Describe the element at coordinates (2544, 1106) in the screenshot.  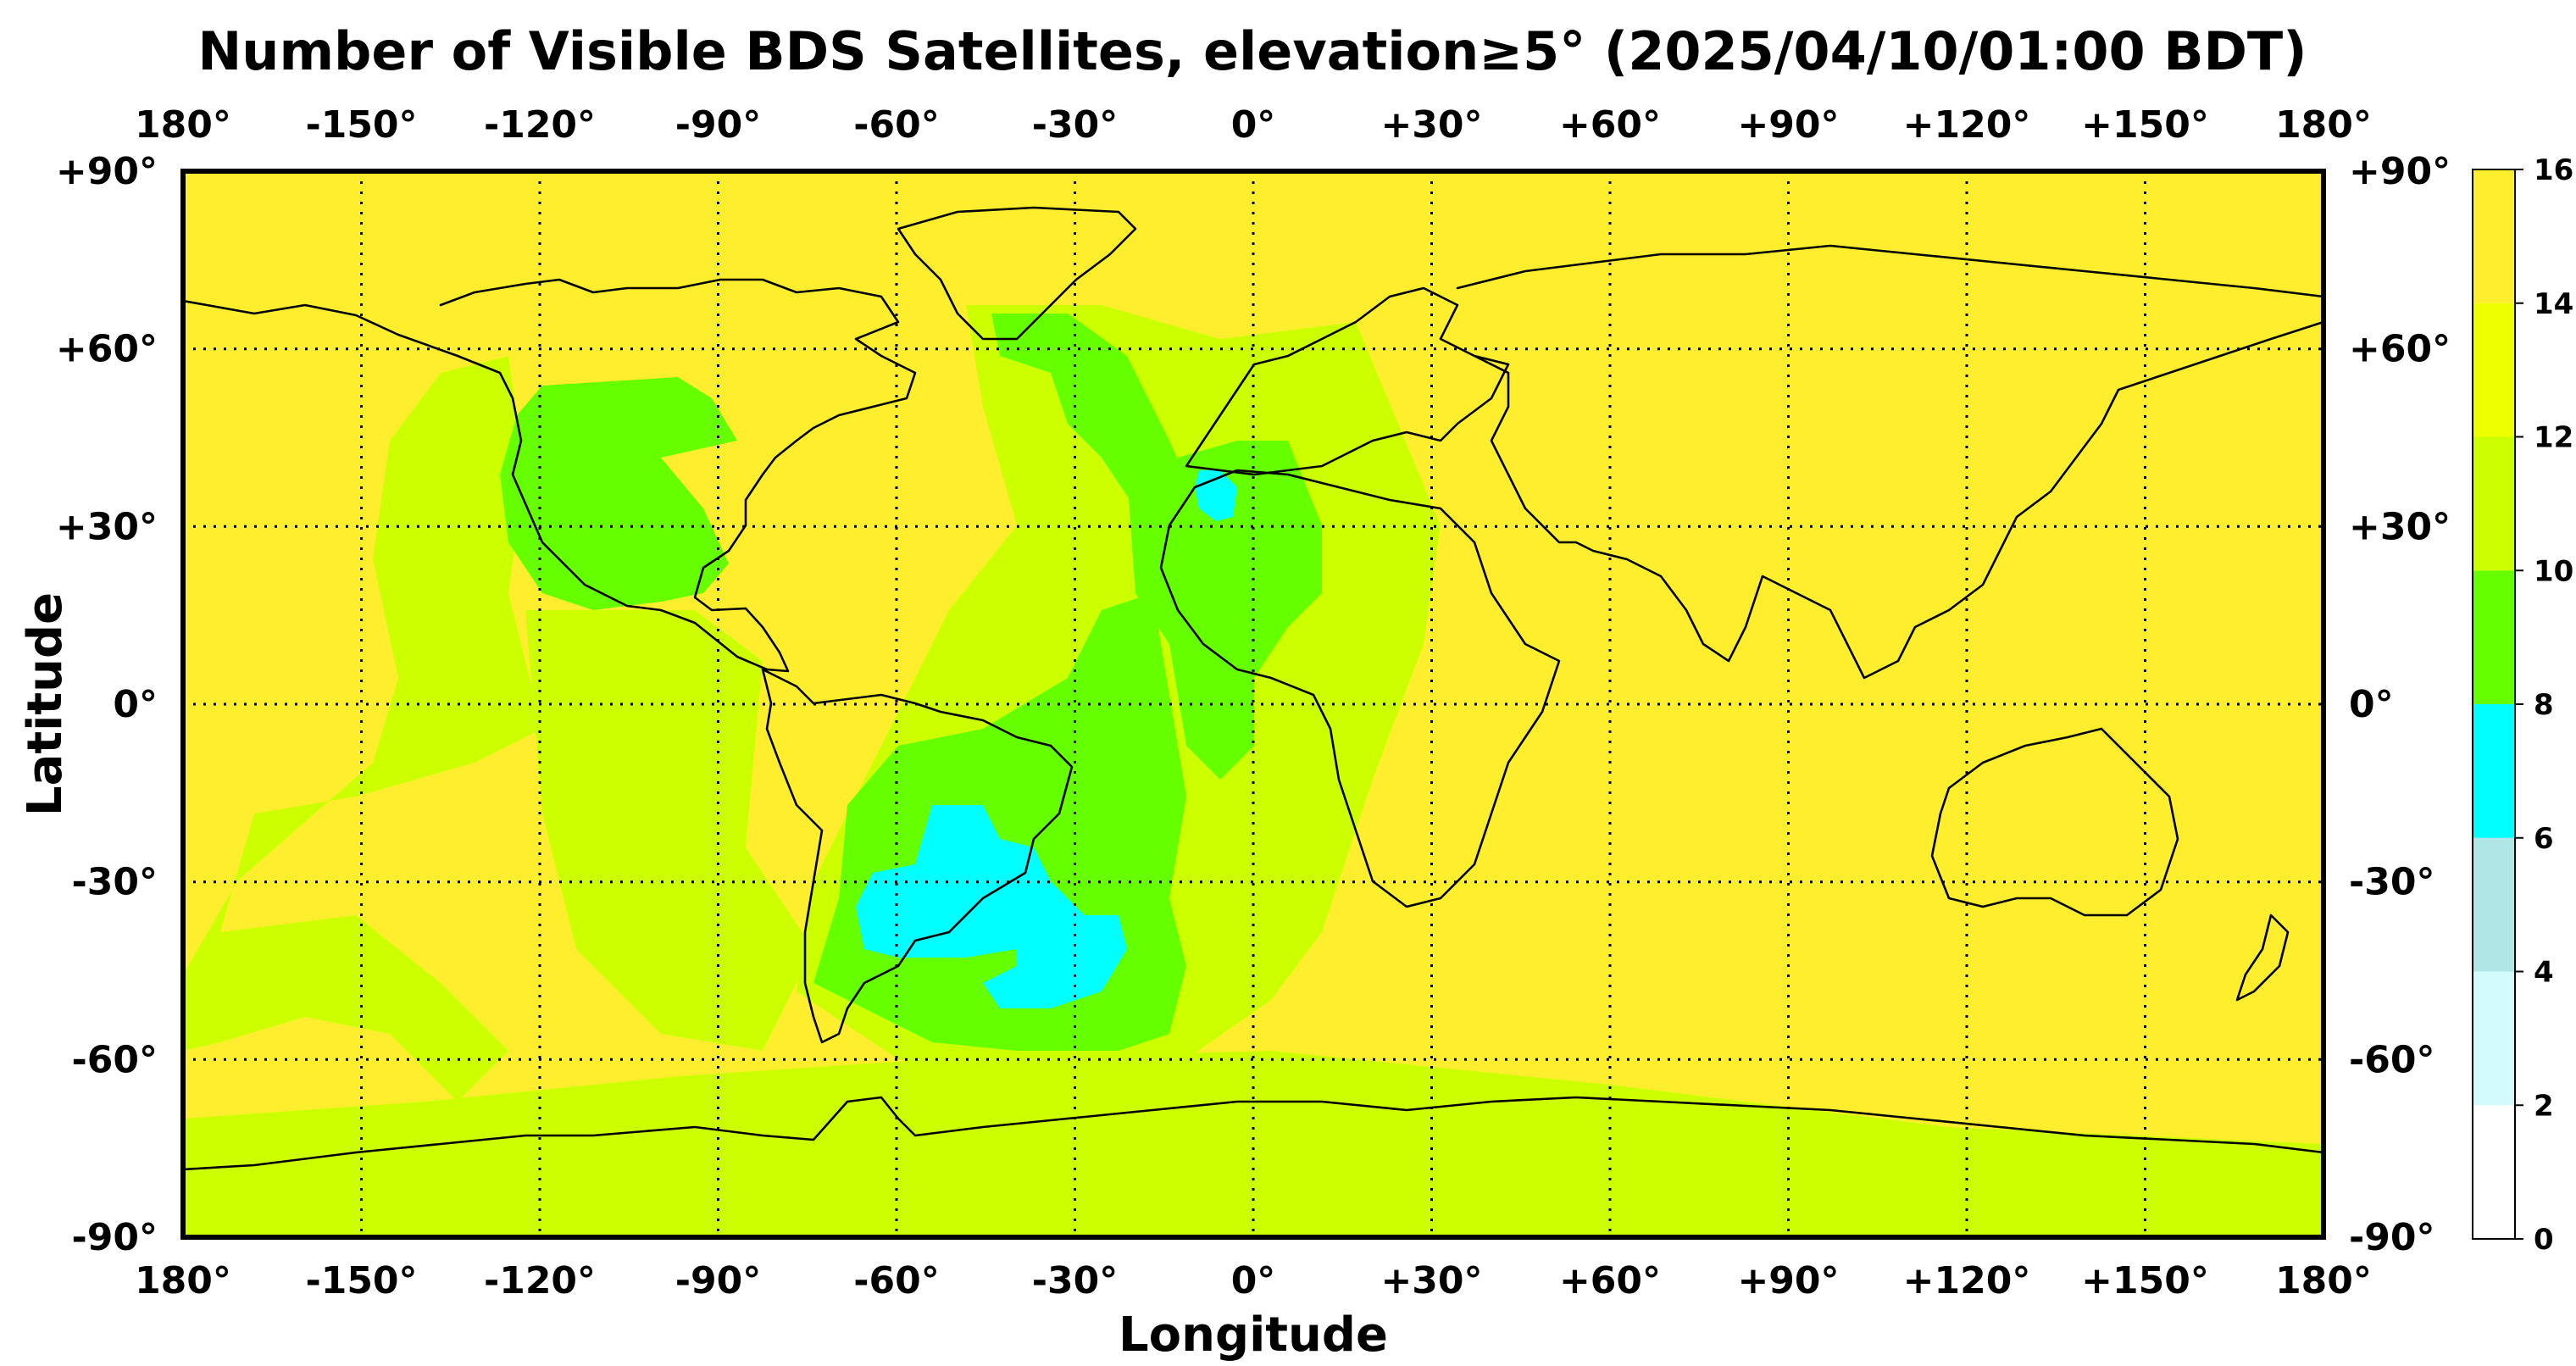
I see `colorbar-tick-label: 2` at that location.